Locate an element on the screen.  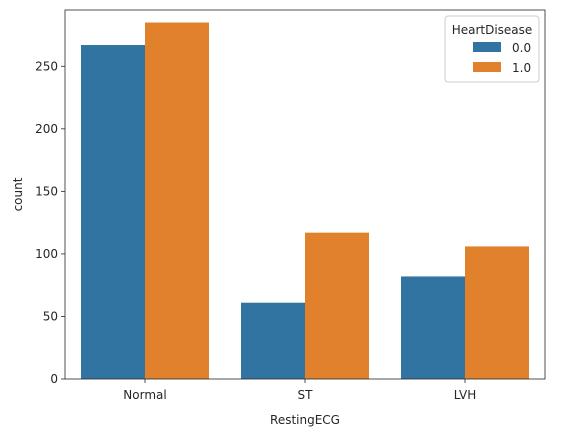
x-axis: Normal ST LVH is located at coordinates (299, 390).